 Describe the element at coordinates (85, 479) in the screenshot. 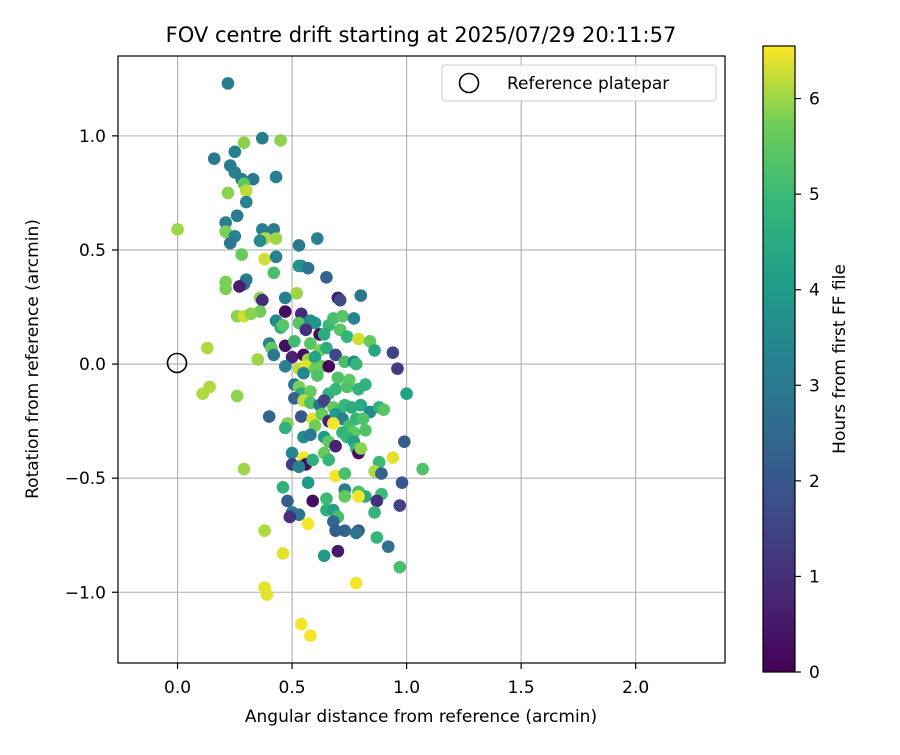

I see `y-tick-label: −0.5` at that location.